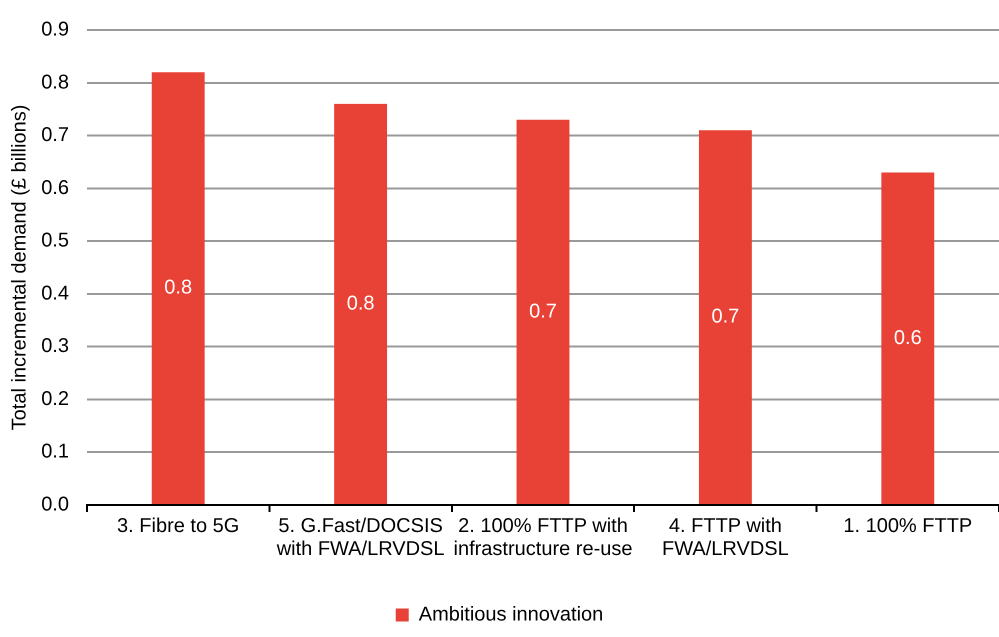  What do you see at coordinates (19, 267) in the screenshot?
I see `y-axis-title: Total incremental demand (£ billions)` at bounding box center [19, 267].